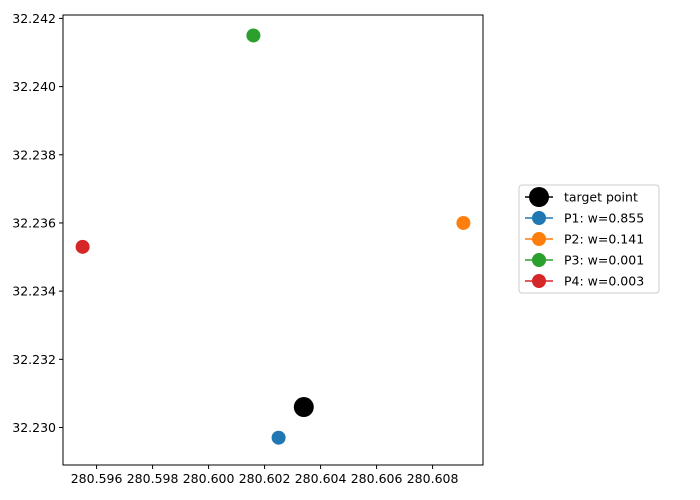 This screenshot has height=500, width=700. I want to click on y-tick-label: 32.234, so click(34, 291).